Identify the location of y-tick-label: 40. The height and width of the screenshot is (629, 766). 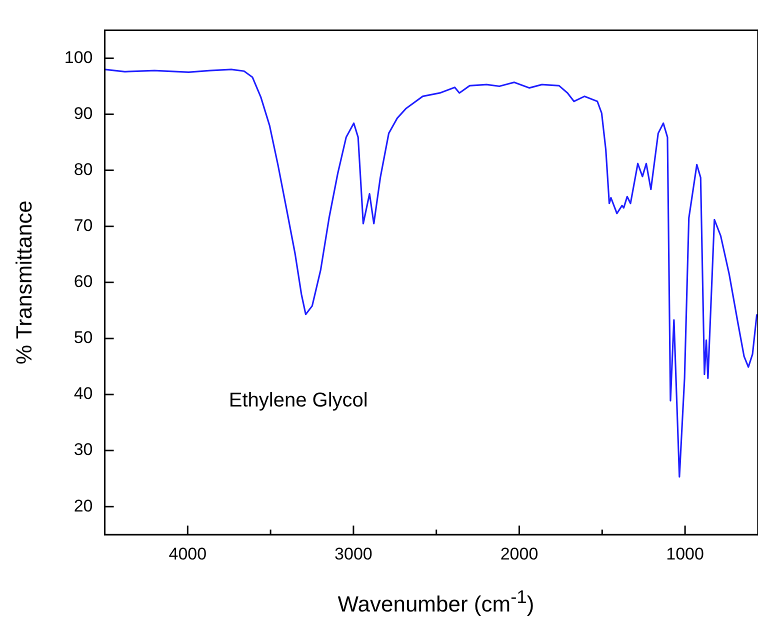
(83, 394).